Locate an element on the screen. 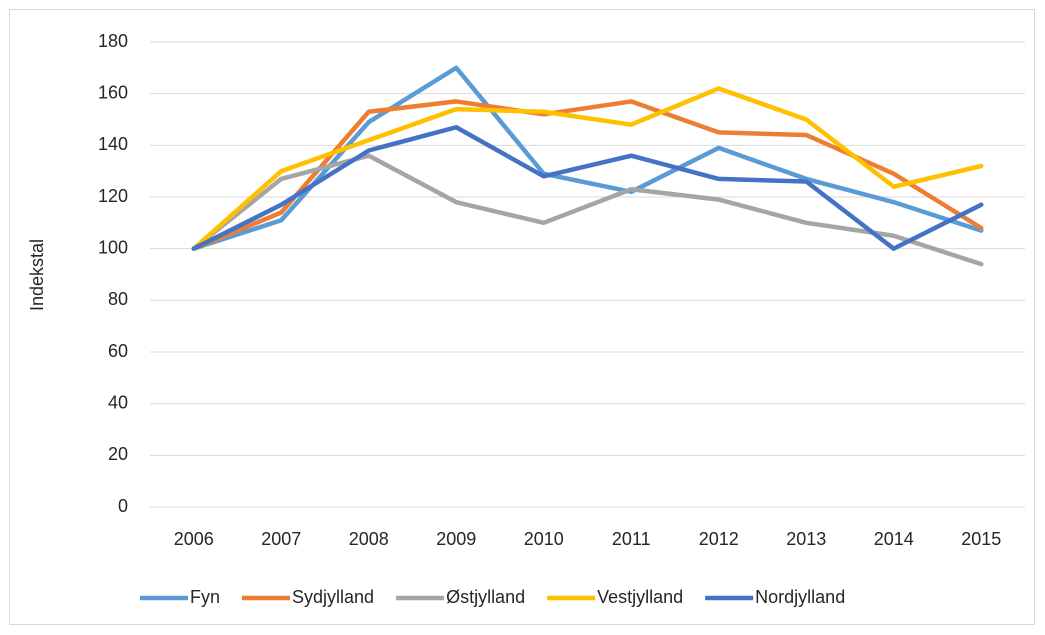  y-axis-label: Indekstal is located at coordinates (37, 275).